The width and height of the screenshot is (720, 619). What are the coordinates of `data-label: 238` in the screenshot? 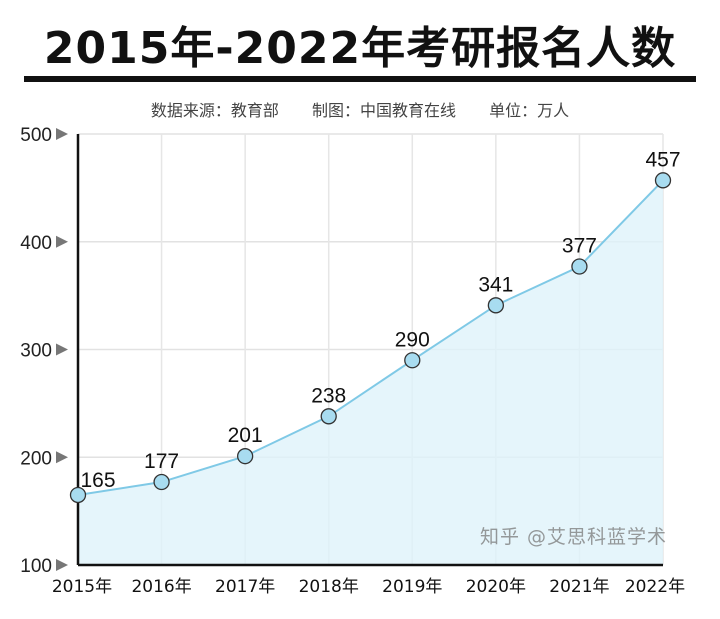 It's located at (328, 395).